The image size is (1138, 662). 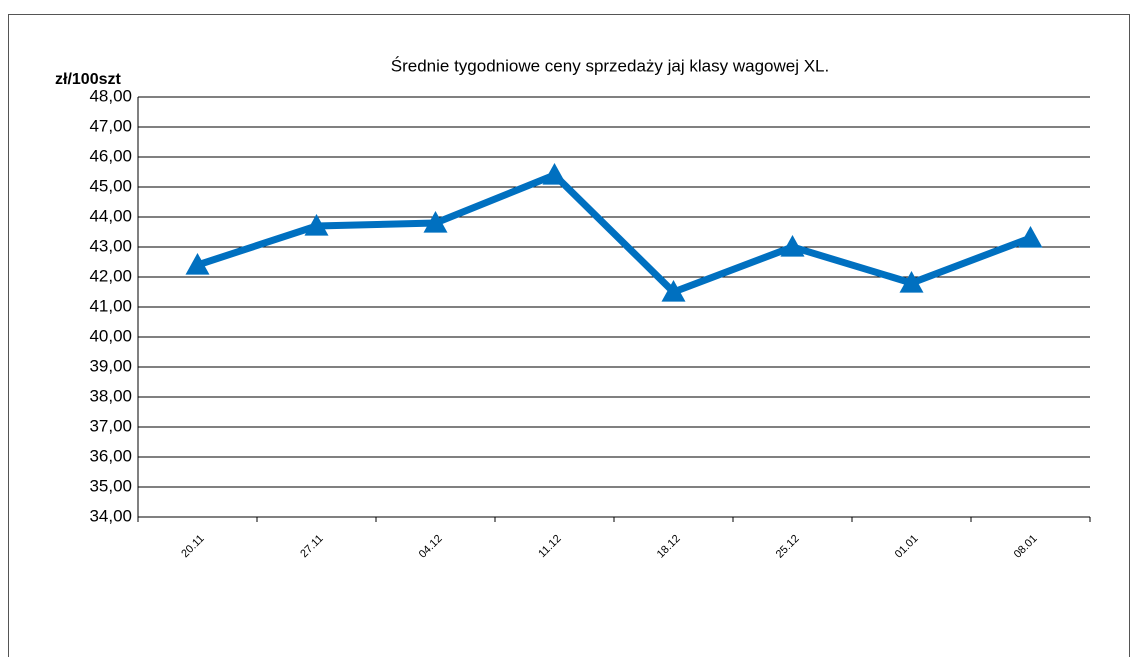 I want to click on y-tick-label: 36,00, so click(x=110, y=455).